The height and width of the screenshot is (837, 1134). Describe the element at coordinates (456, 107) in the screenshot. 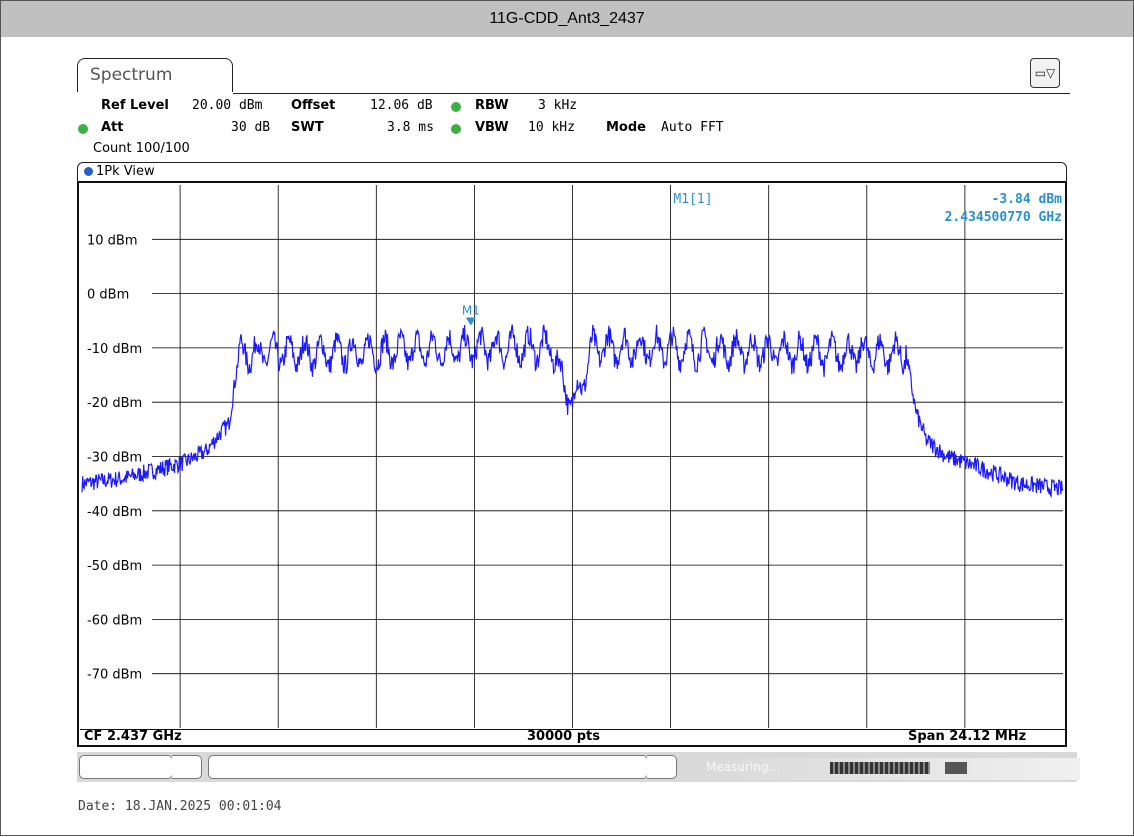

I see `rbw-coupled-indicator` at that location.